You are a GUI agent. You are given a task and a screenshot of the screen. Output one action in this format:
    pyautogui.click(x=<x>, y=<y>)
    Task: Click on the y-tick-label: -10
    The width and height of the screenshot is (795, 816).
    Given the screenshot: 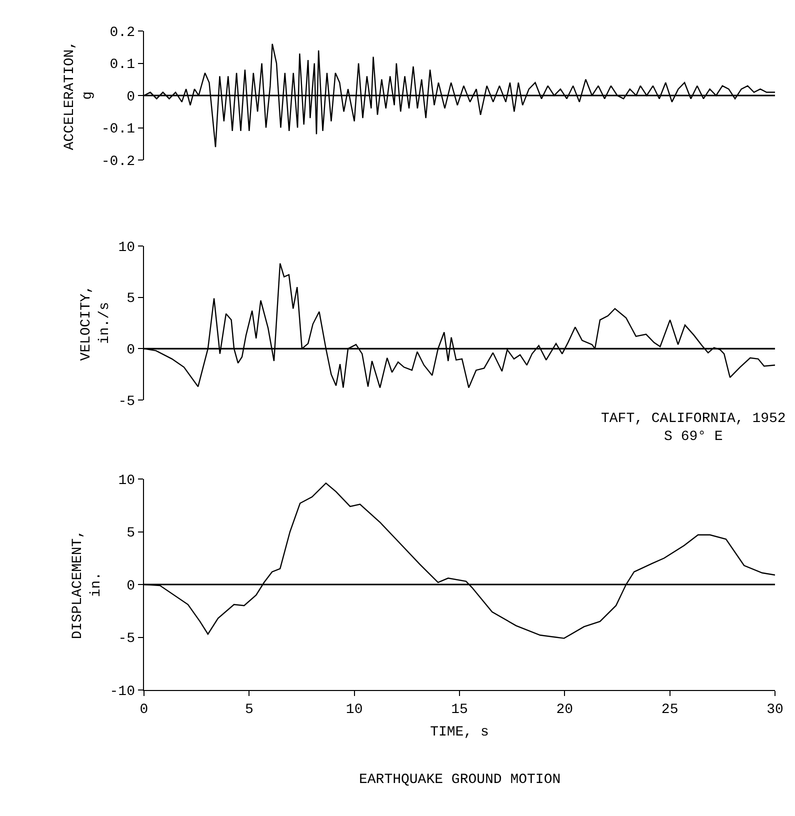 What is the action you would take?
    pyautogui.click(x=122, y=692)
    